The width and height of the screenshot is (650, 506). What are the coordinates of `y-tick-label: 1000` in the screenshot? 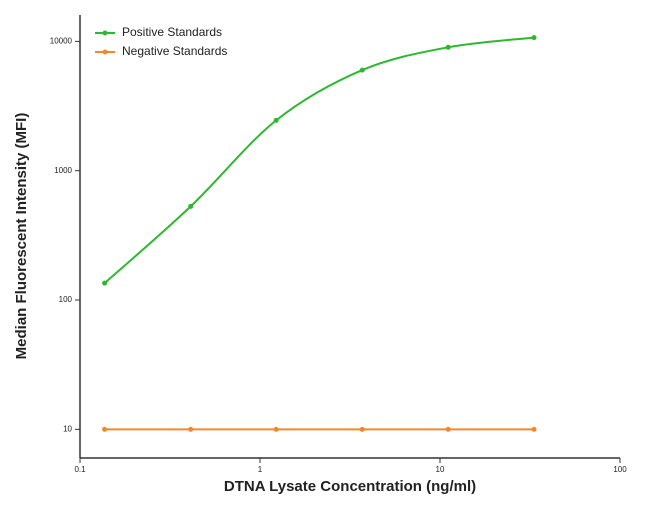 It's located at (63, 170).